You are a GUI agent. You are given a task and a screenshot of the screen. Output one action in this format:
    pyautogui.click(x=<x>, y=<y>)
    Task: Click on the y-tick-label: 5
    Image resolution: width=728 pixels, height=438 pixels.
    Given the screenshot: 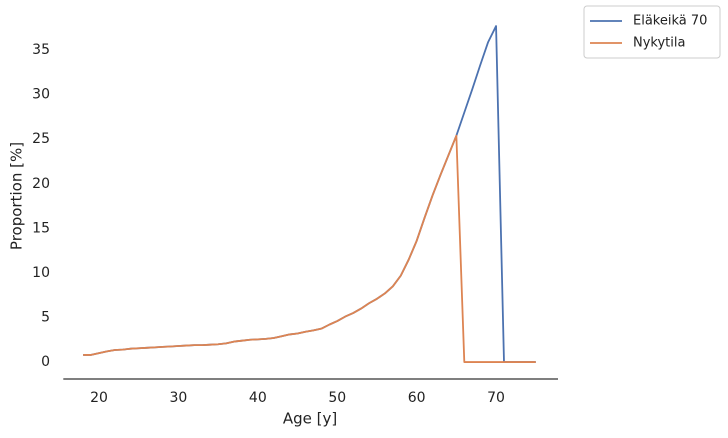 What is the action you would take?
    pyautogui.click(x=45, y=318)
    